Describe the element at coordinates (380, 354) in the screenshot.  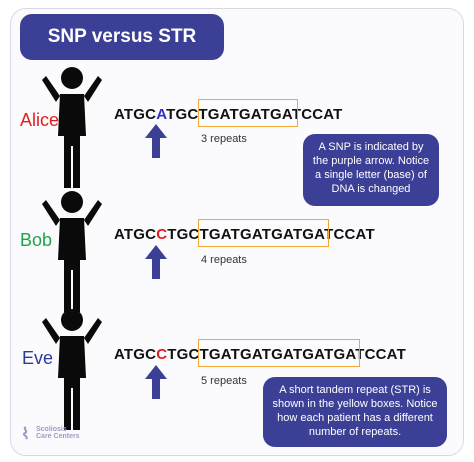
I see `eve-seq-suffix: TCCAT` at that location.